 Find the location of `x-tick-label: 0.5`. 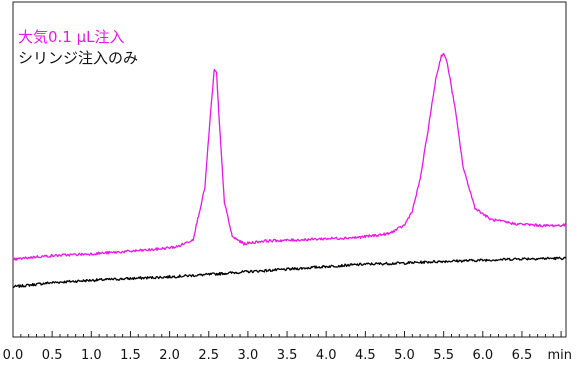

x-tick-label: 0.5 is located at coordinates (52, 355).